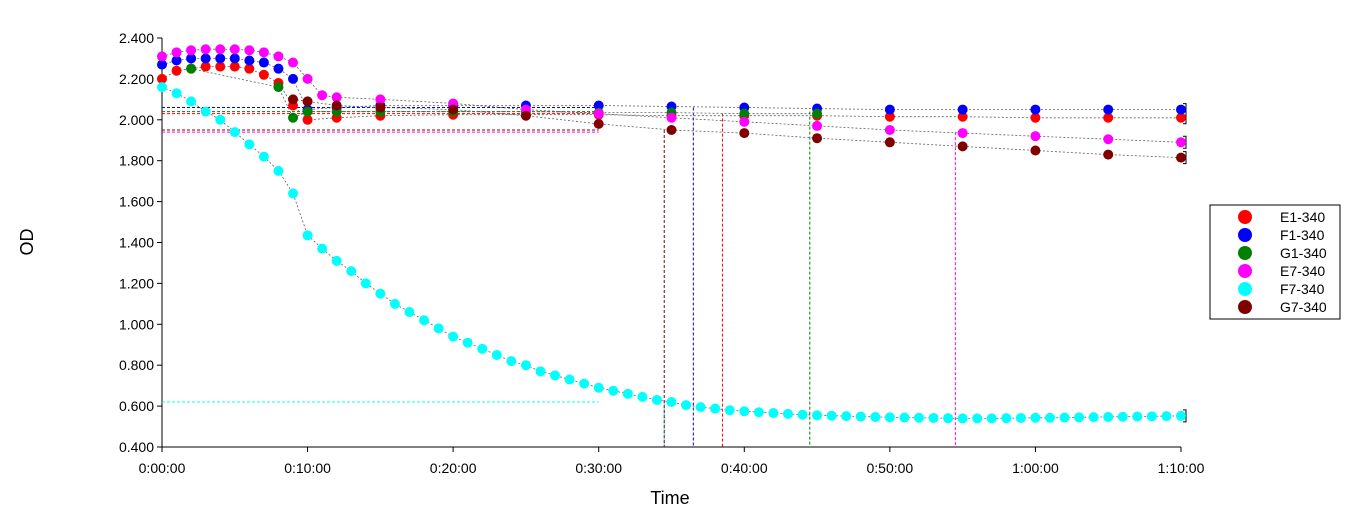 Image resolution: width=1369 pixels, height=522 pixels. Describe the element at coordinates (1302, 289) in the screenshot. I see `legend-label: F7-340` at that location.